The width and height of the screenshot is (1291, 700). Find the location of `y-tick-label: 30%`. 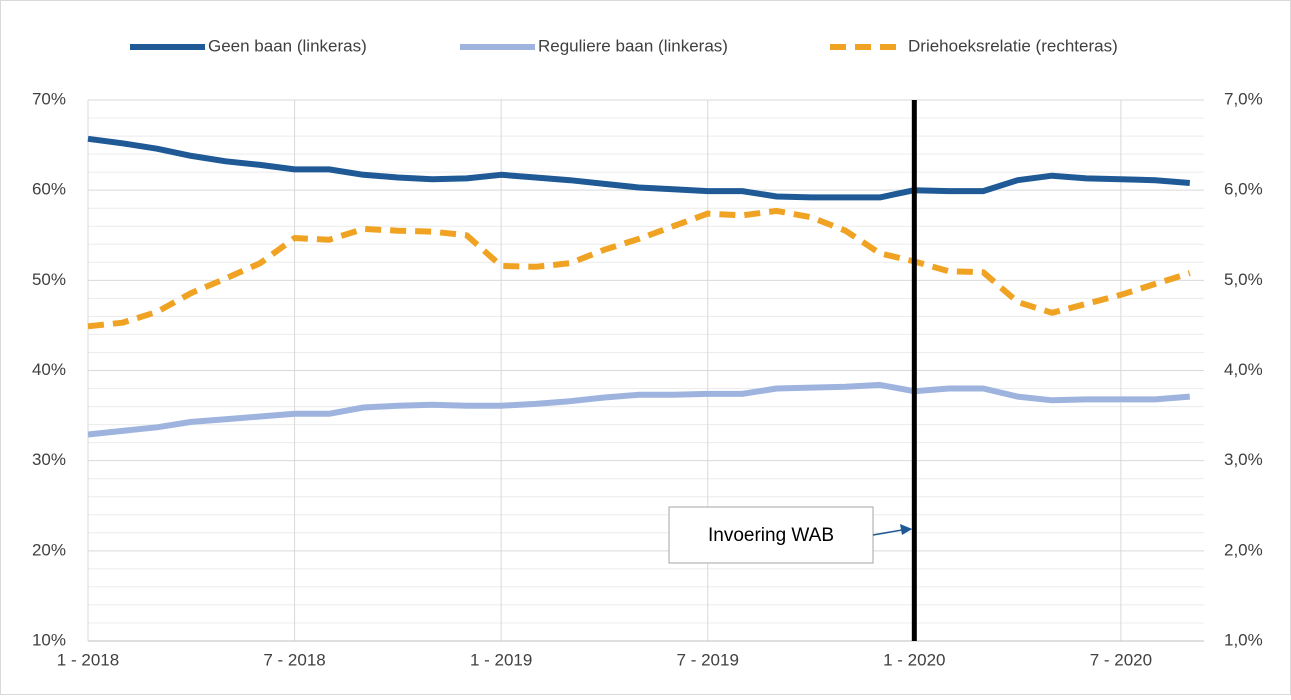

y-tick-label: 30% is located at coordinates (49, 459).